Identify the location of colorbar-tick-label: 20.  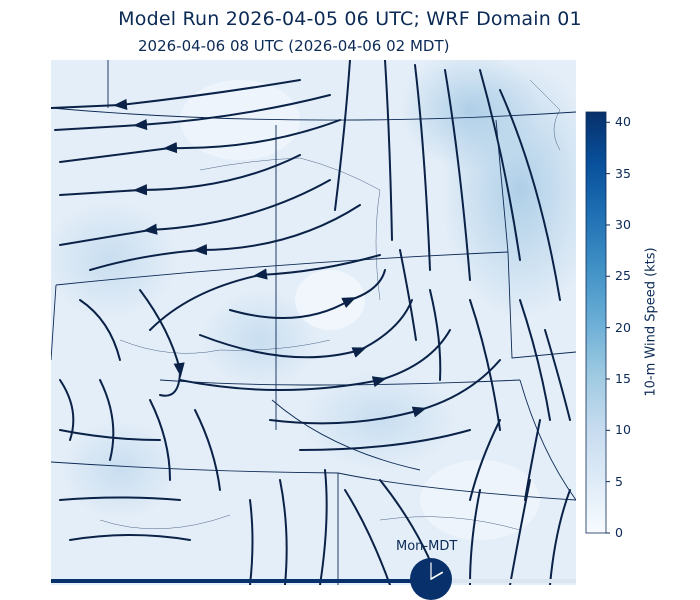
(623, 327).